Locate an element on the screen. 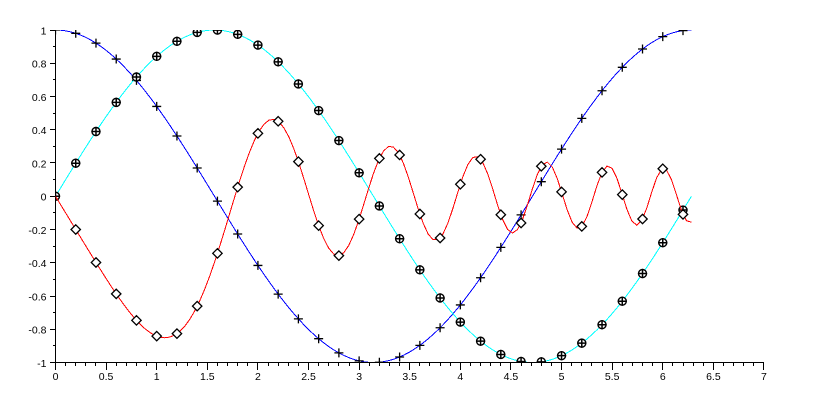  svg-text: 0.6 is located at coordinates (39, 98).